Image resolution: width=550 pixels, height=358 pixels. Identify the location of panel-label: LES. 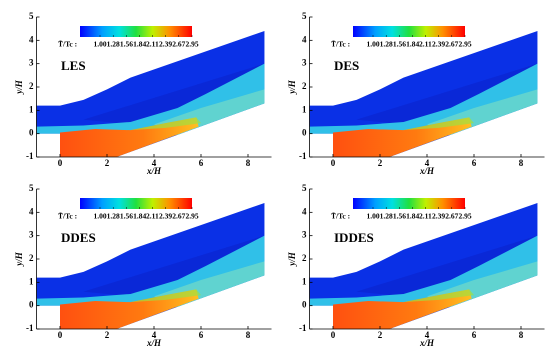
(73, 65).